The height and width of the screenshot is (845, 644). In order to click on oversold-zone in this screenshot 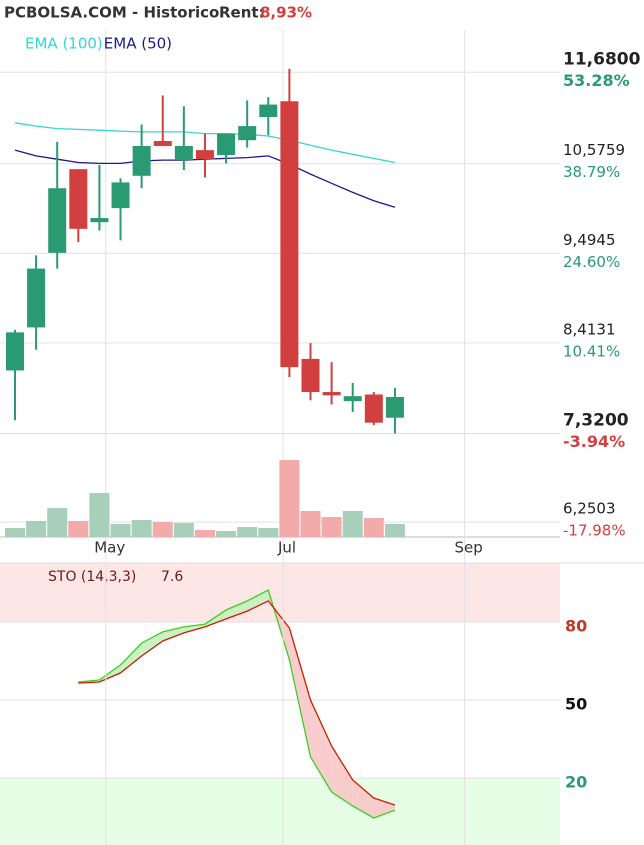, I will do `click(280, 811)`.